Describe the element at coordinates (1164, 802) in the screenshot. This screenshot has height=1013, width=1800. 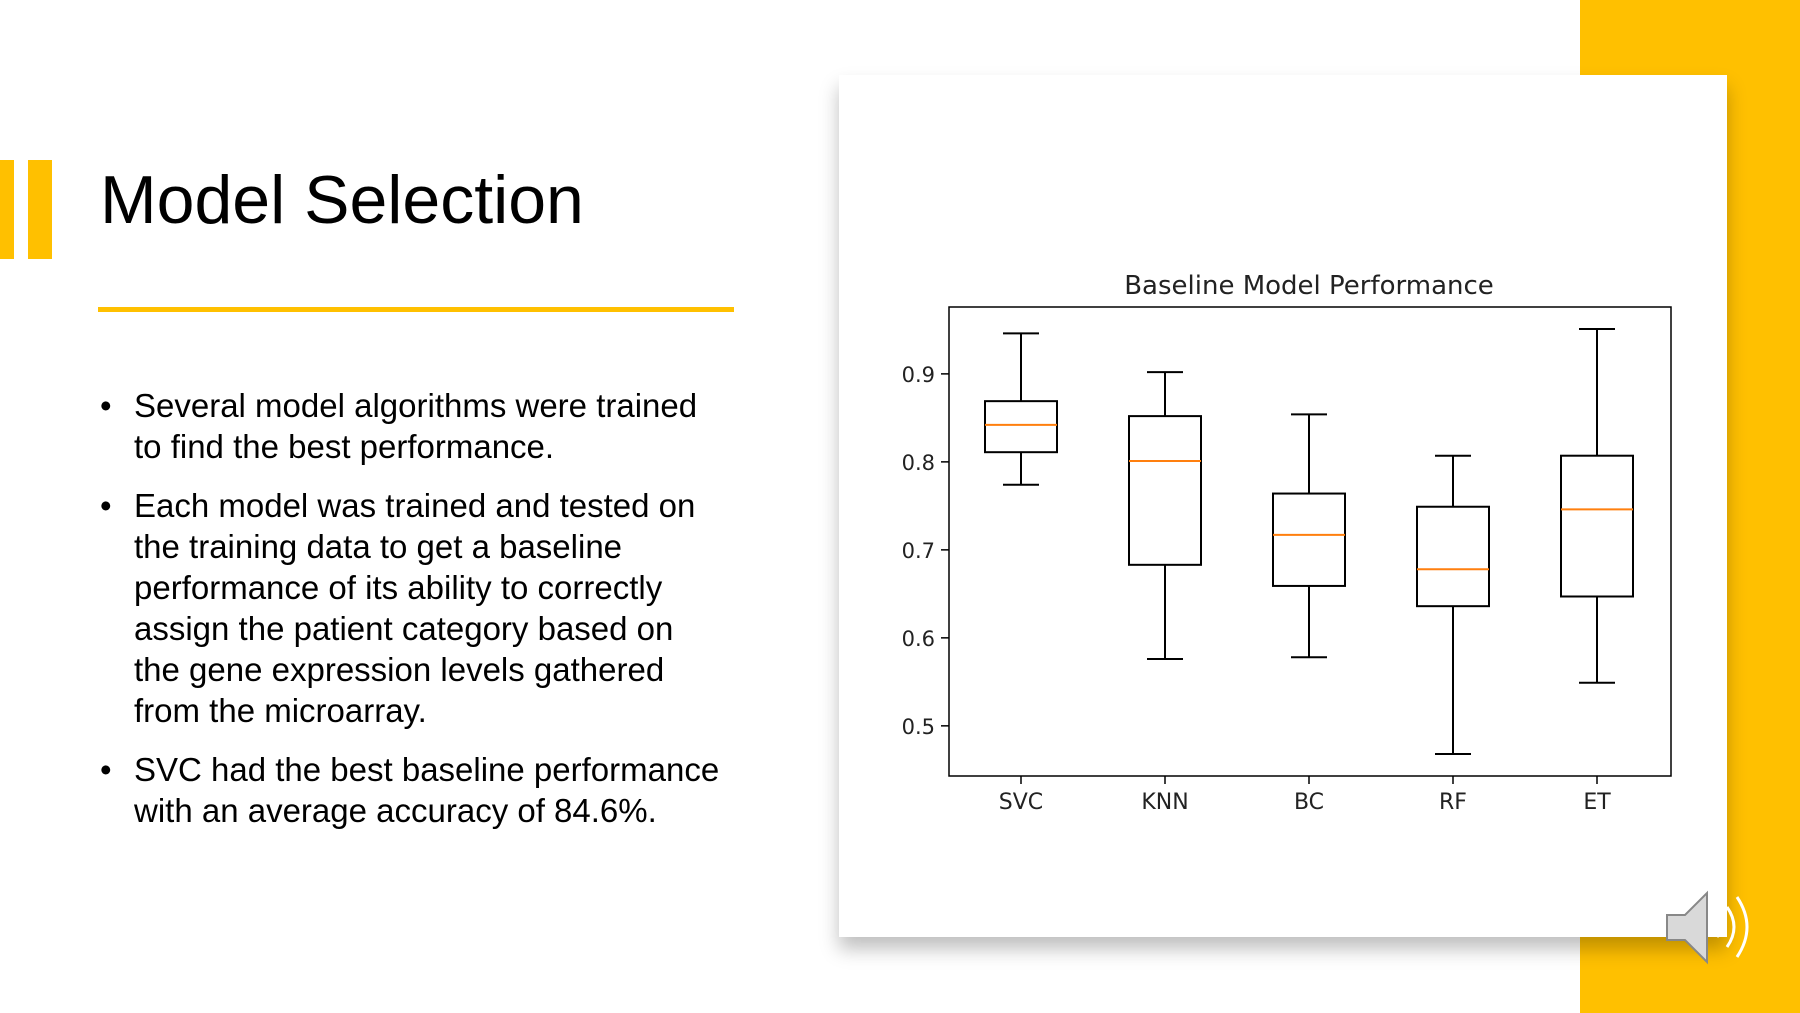
I see `x-tick-label: KNN` at that location.